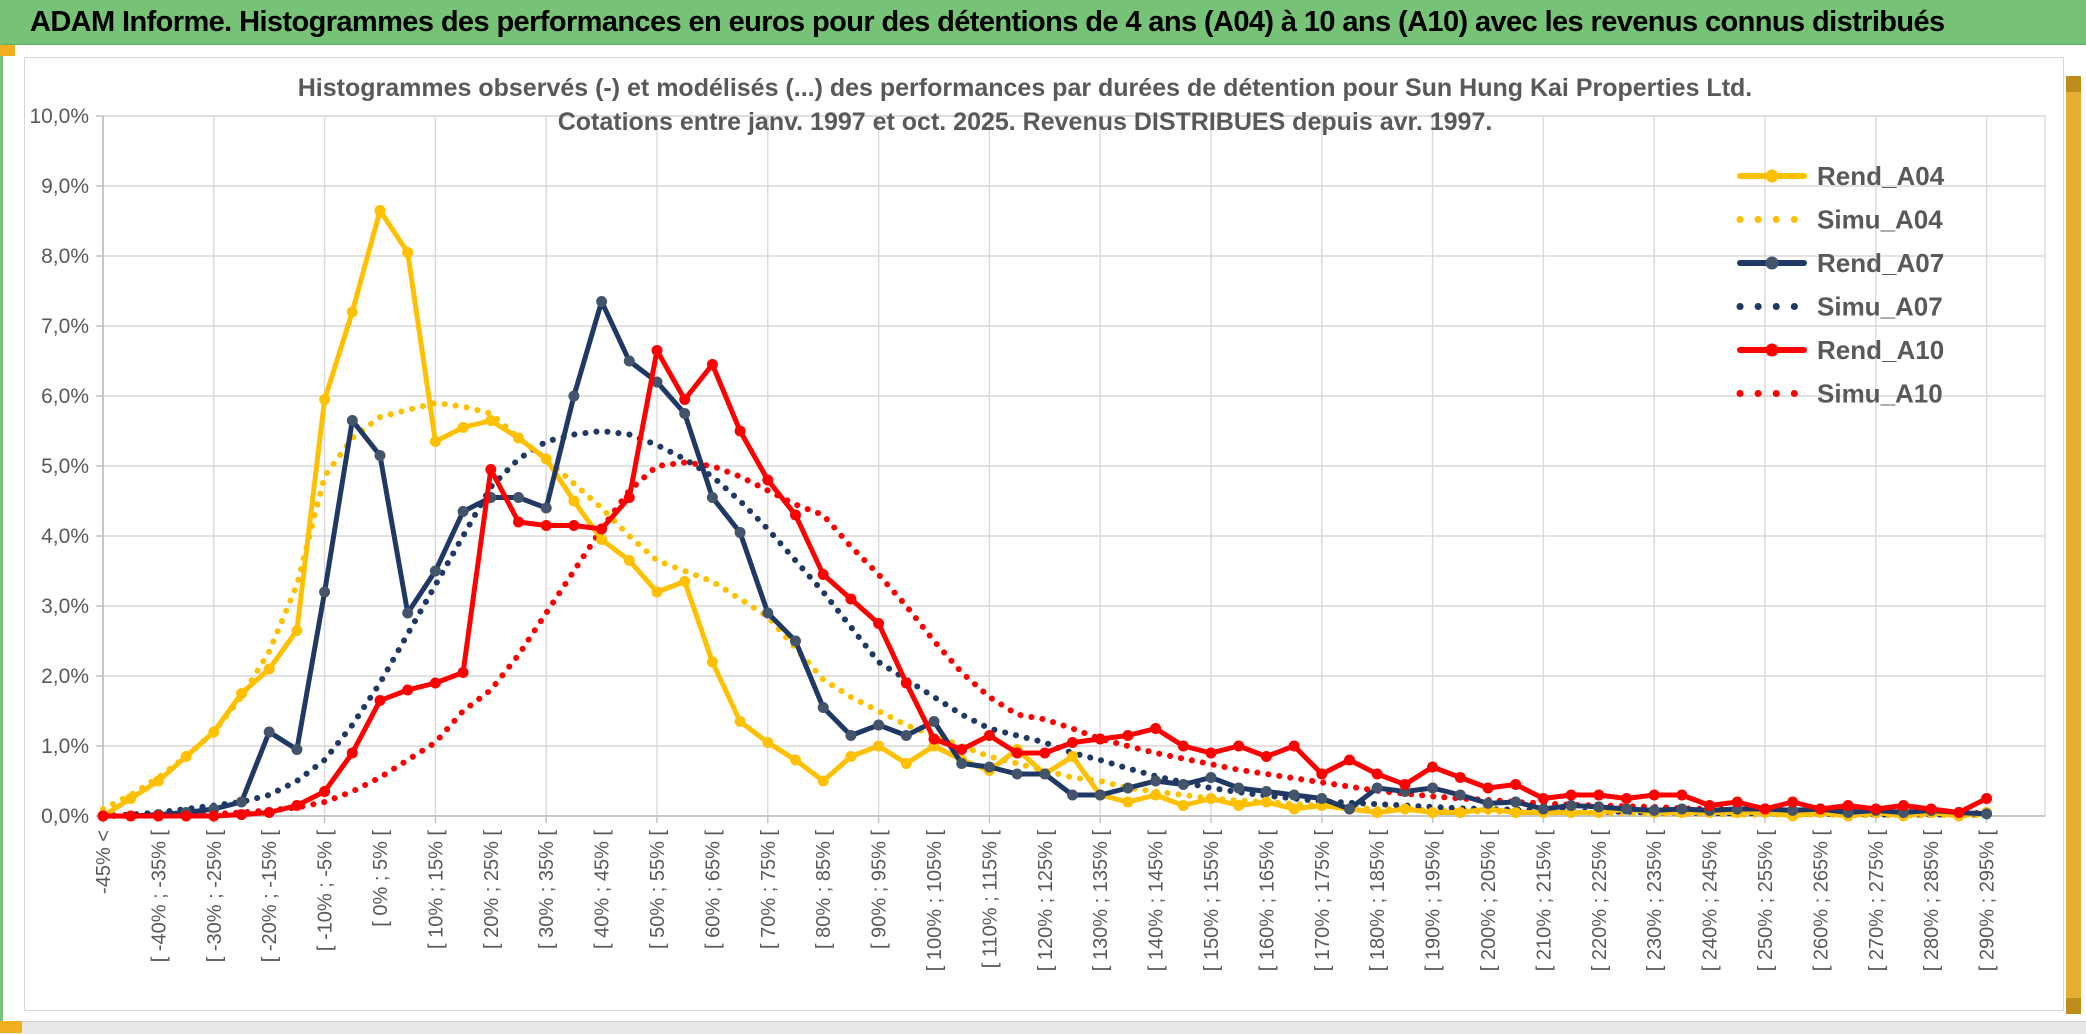  What do you see at coordinates (104, 862) in the screenshot?
I see `x-axis-label: -45% <` at bounding box center [104, 862].